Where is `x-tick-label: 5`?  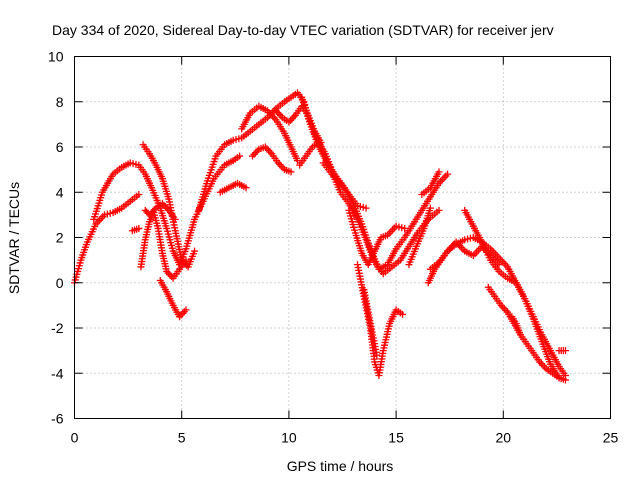
x-tick-label: 5 is located at coordinates (182, 438).